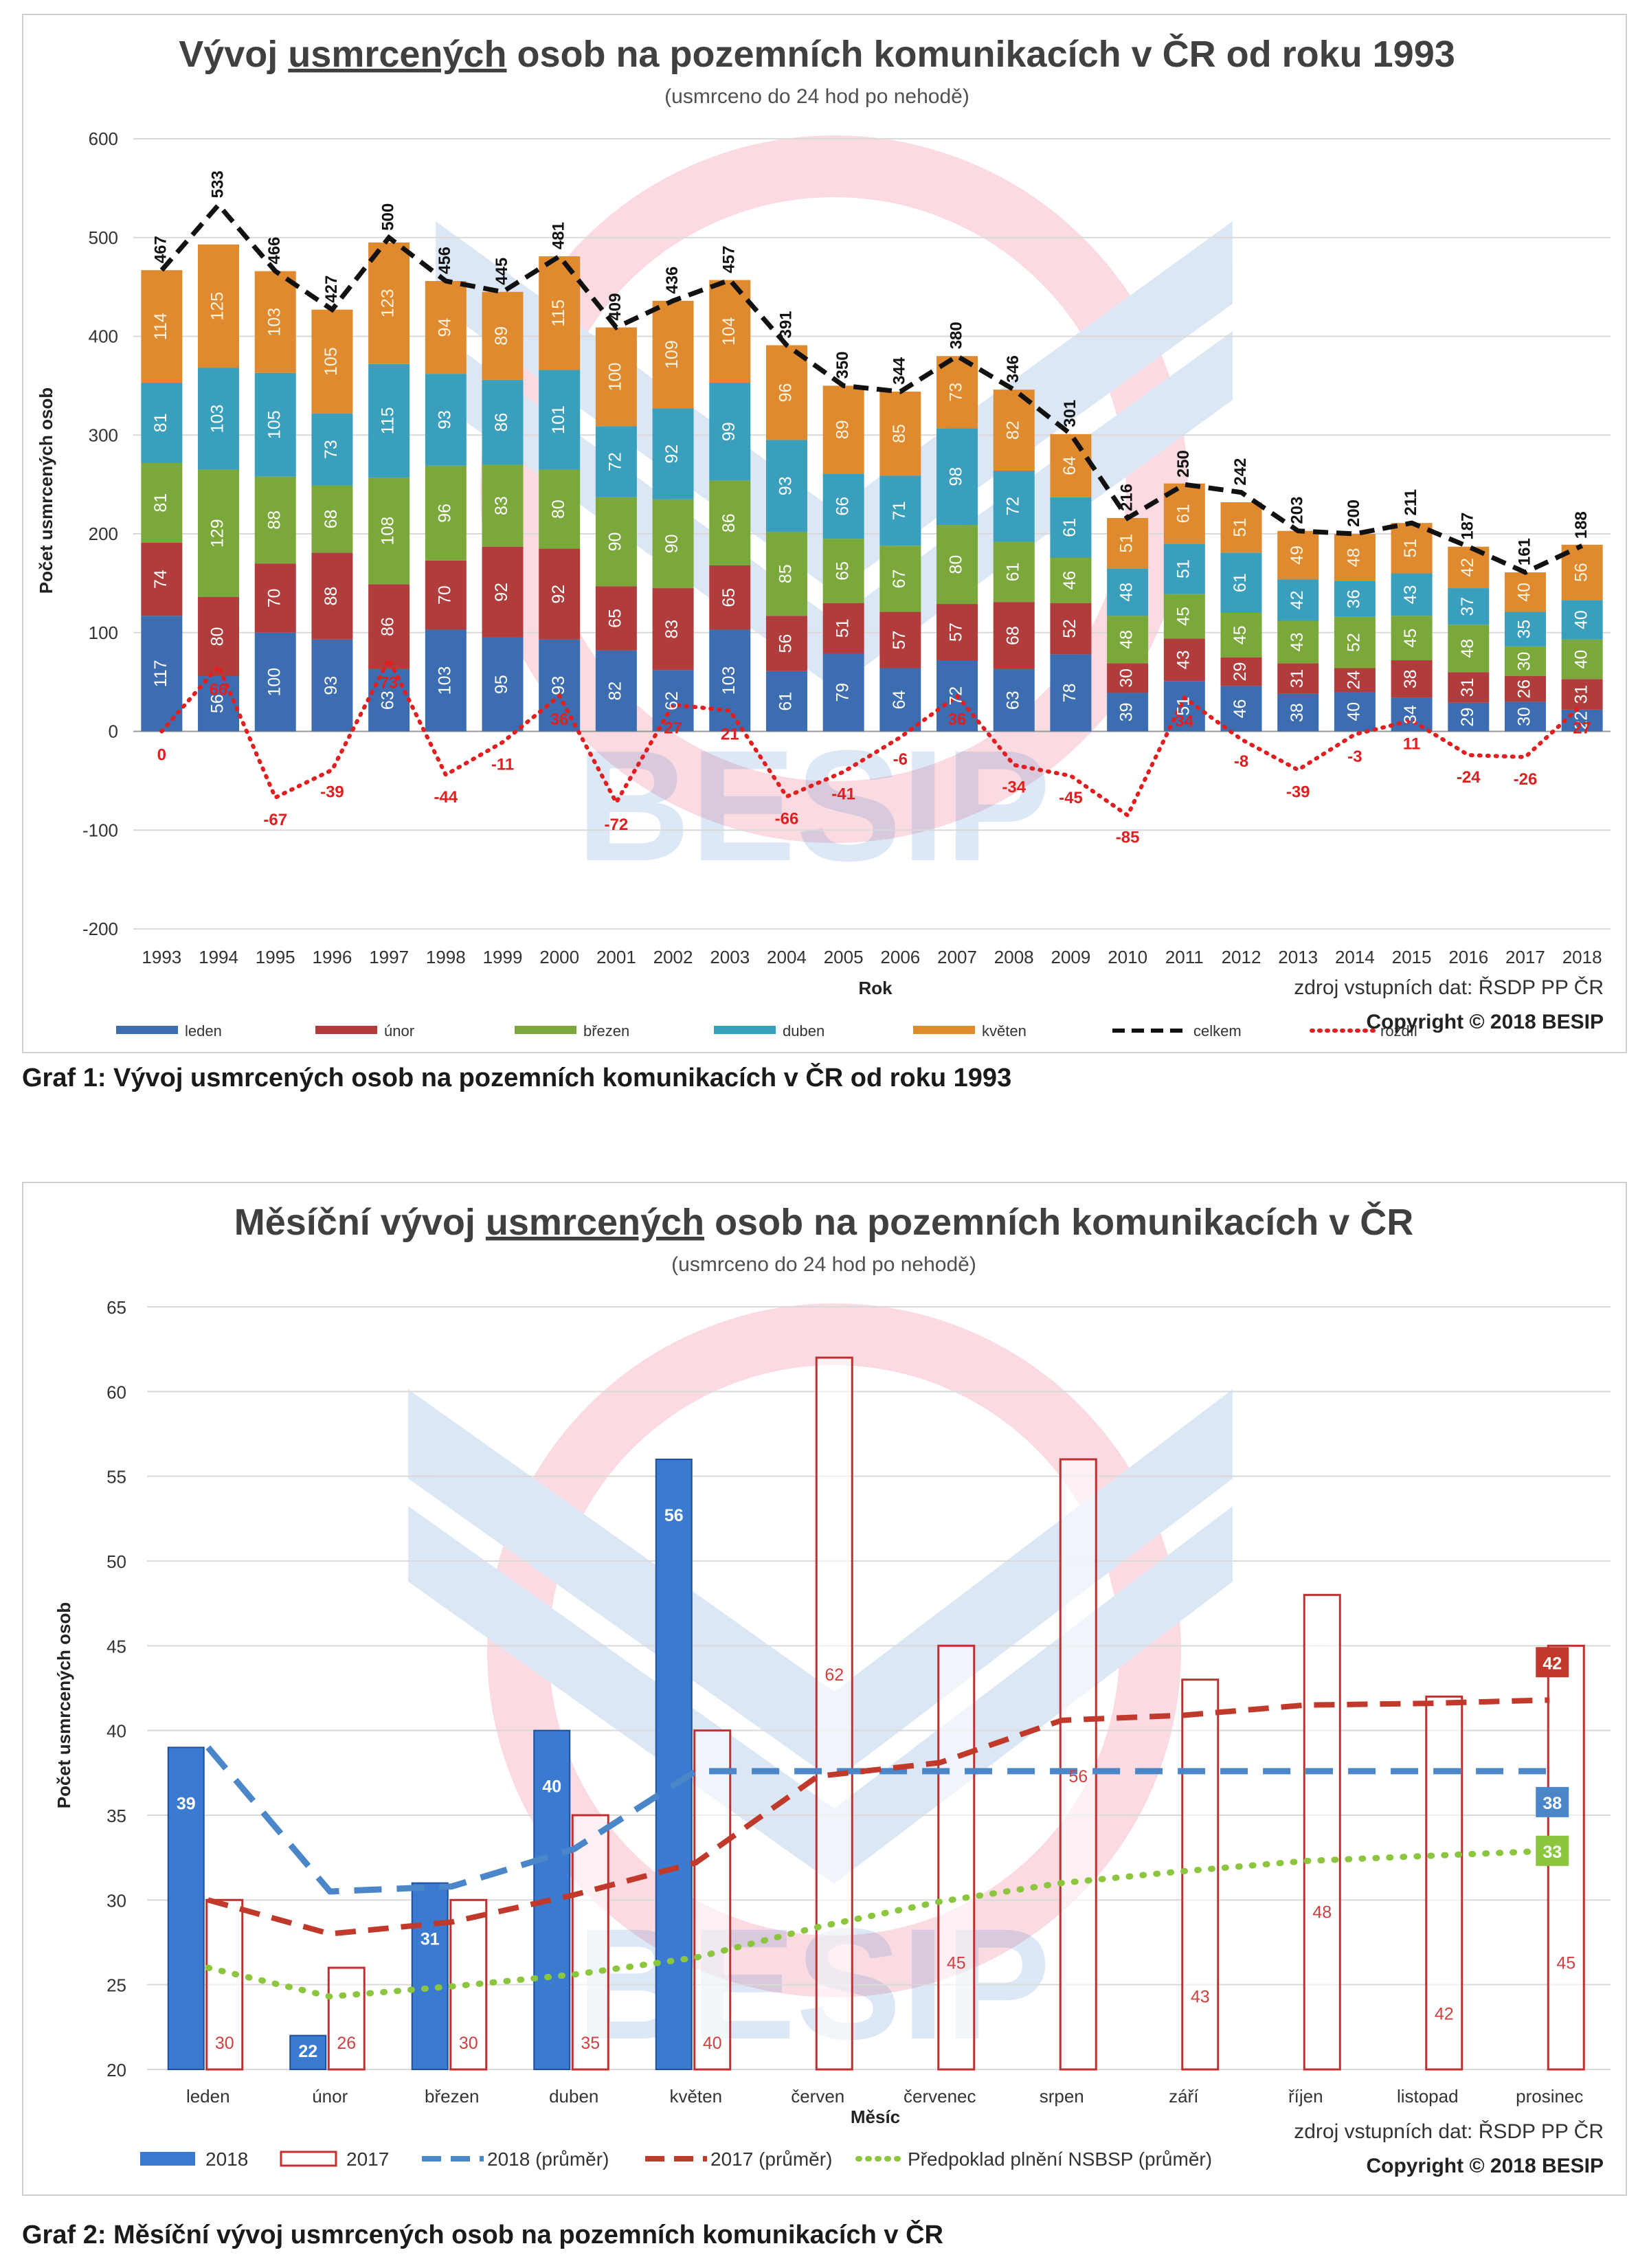  Describe the element at coordinates (116, 1731) in the screenshot. I see `chart2-ytick: 40` at that location.